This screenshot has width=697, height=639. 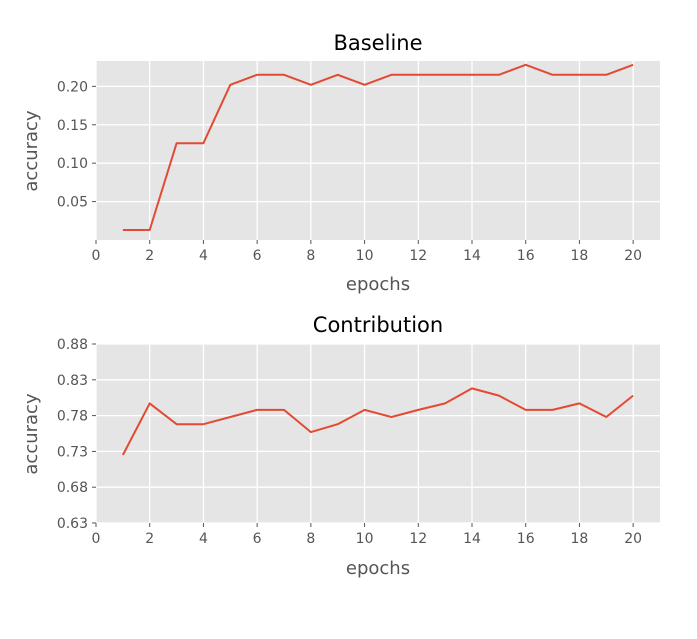 I want to click on y-tick-label: 0.63, so click(x=72, y=524).